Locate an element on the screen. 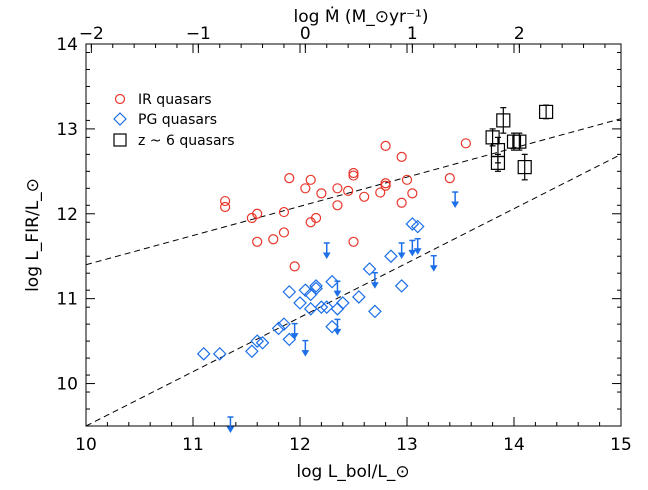 The width and height of the screenshot is (648, 490). x-tick-label: 14 is located at coordinates (514, 445).